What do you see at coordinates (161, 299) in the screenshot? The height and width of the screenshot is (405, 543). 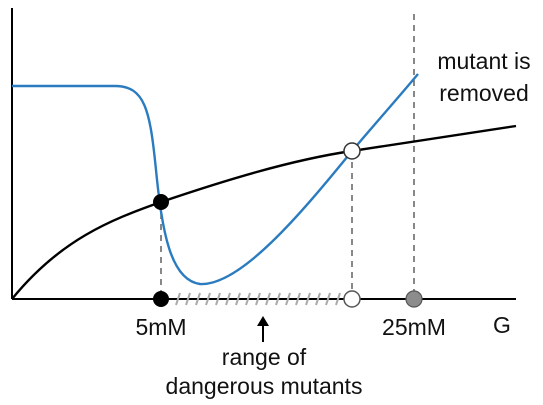 I see `axis-marker-5mM` at bounding box center [161, 299].